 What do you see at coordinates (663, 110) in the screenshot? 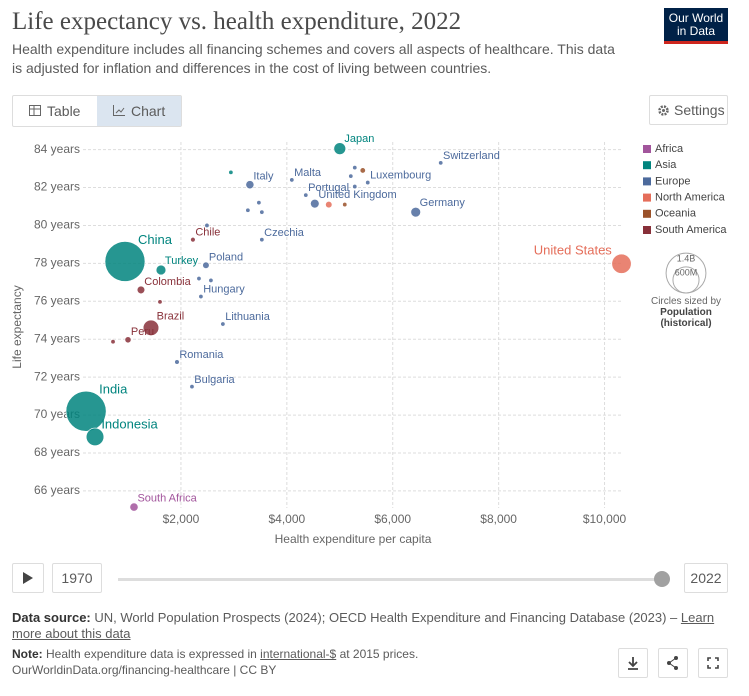
I see `gear-icon` at bounding box center [663, 110].